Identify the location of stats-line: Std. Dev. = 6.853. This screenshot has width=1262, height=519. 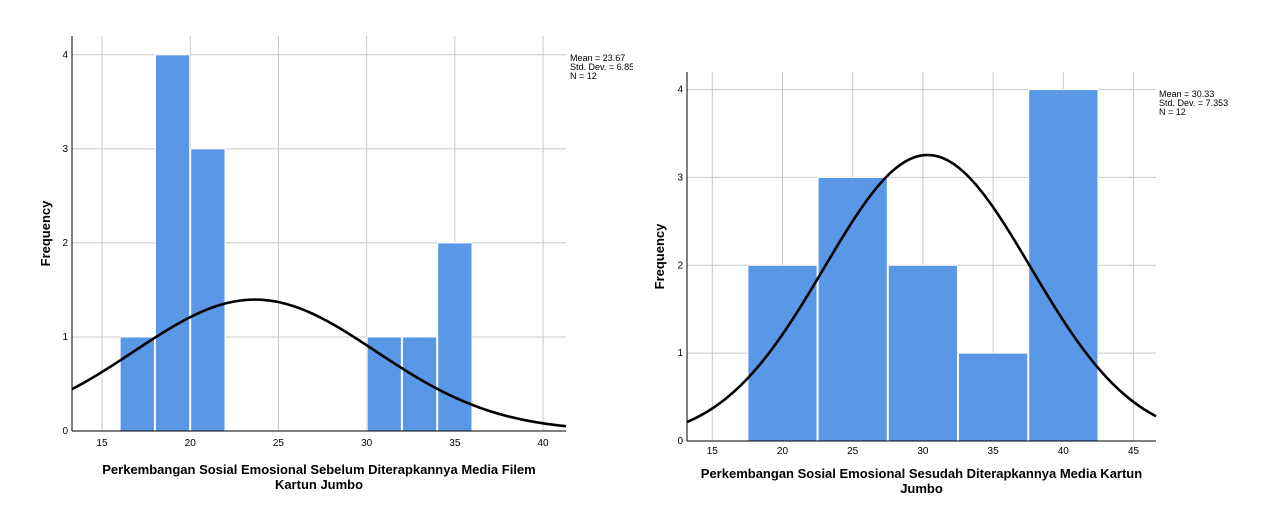
(601, 67).